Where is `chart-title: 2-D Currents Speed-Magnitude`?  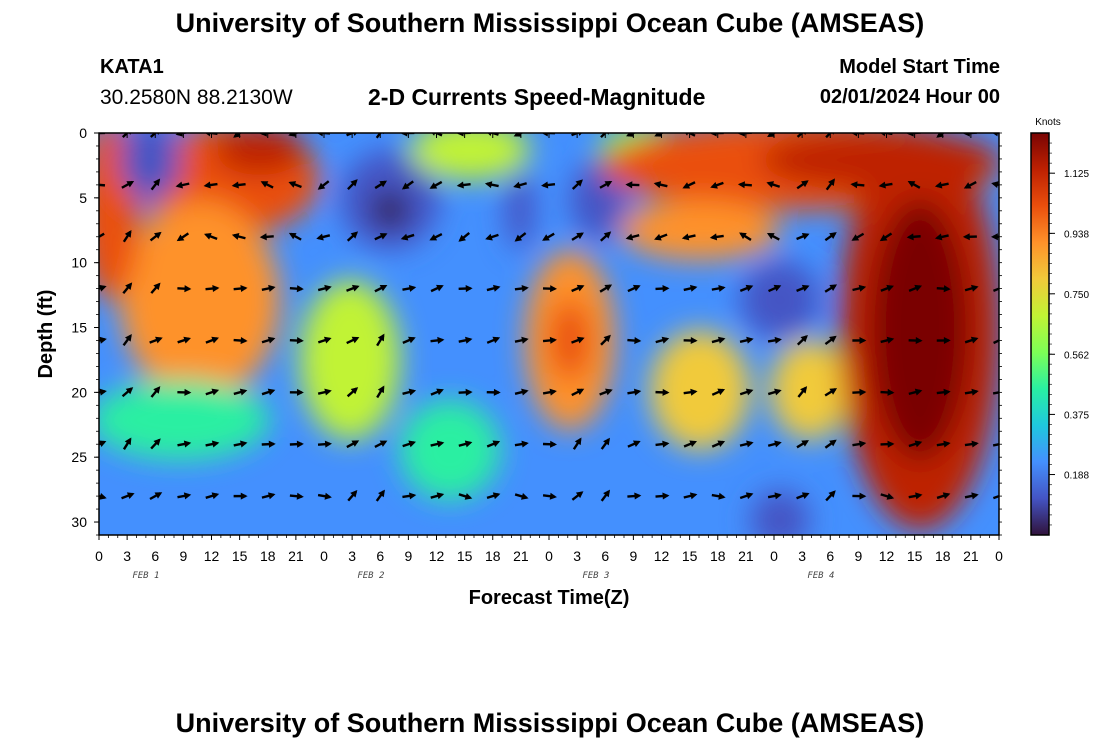 chart-title: 2-D Currents Speed-Magnitude is located at coordinates (537, 97).